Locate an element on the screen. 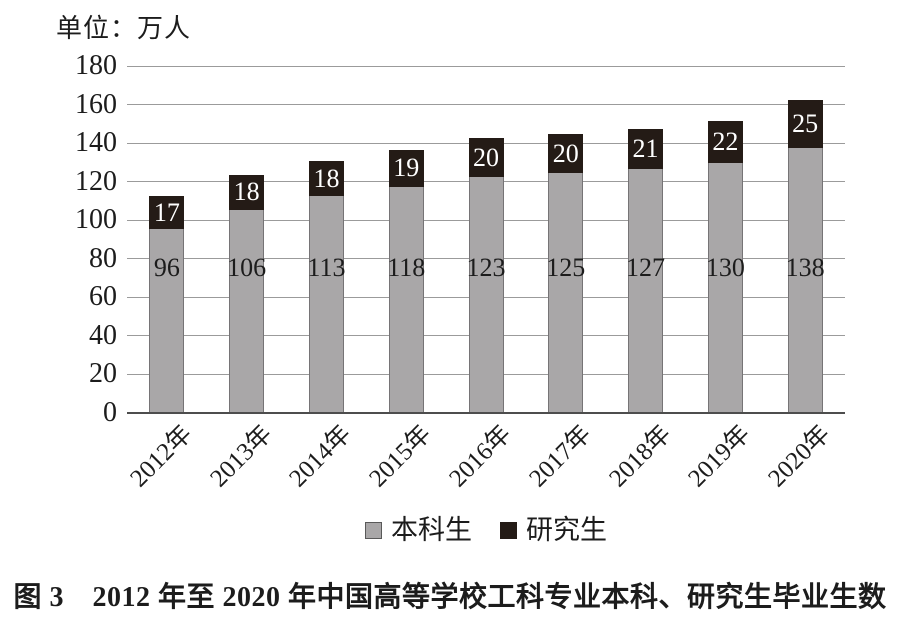 This screenshot has width=900, height=625. bar-value-label-undergrad: 96 is located at coordinates (166, 267).